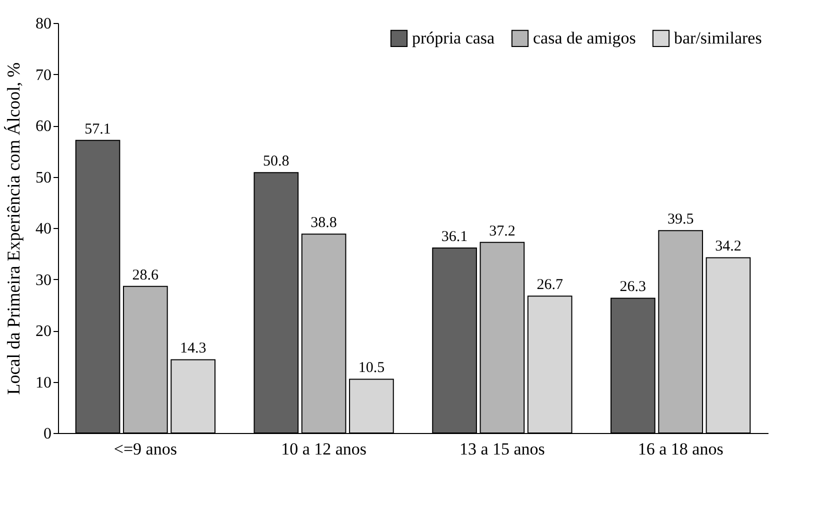  What do you see at coordinates (44, 126) in the screenshot?
I see `y-tick-label: 60` at bounding box center [44, 126].